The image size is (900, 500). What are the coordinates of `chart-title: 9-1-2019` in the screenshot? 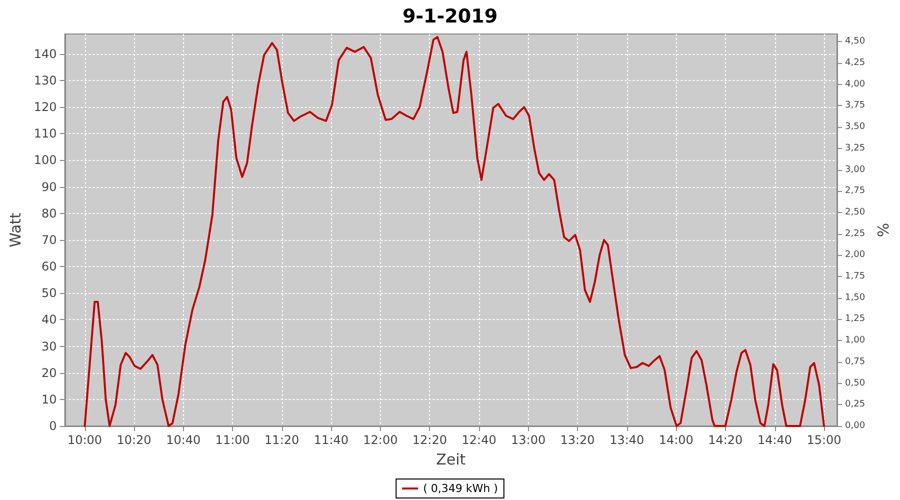 It's located at (450, 17).